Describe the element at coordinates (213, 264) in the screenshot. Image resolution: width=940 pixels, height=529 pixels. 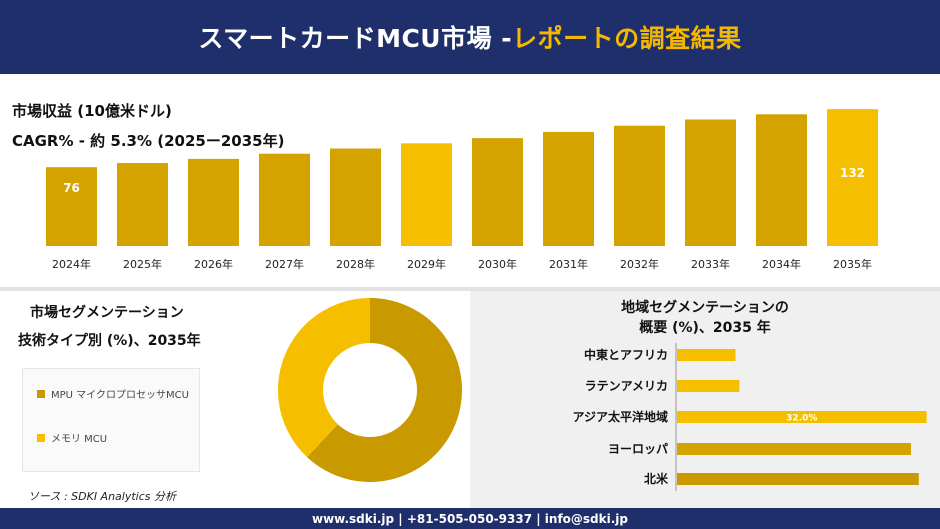
I see `x-tick-label-2: 2026年` at that location.